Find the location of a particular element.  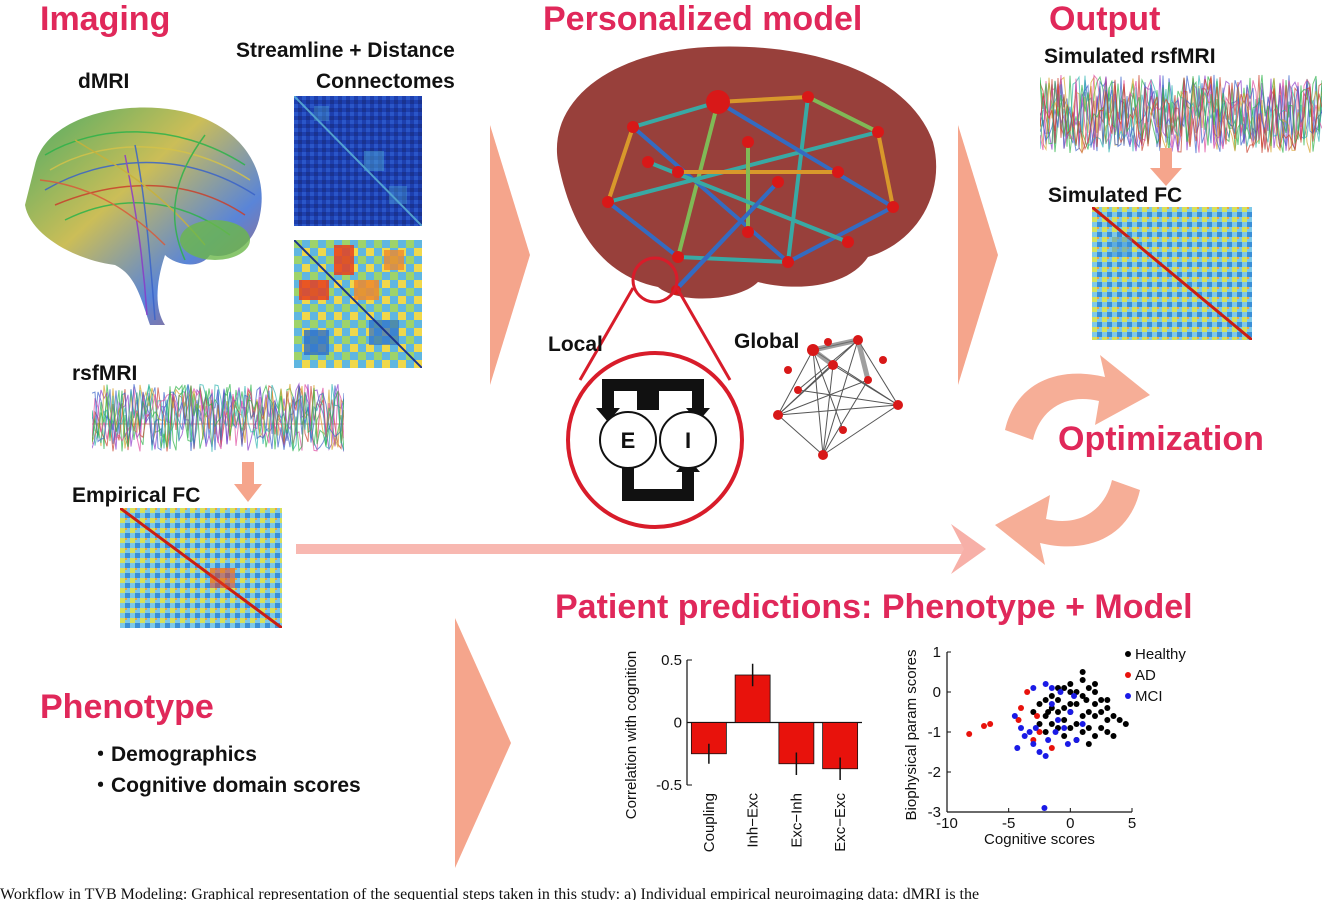

bar-category-label: Exc−Exc is located at coordinates (840, 822).